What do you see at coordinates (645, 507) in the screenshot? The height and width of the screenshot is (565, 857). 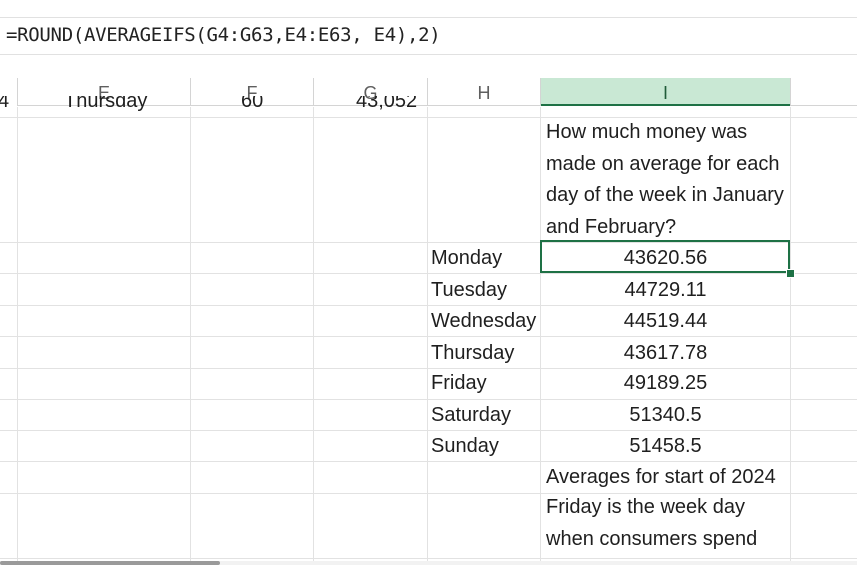 I see `note-line-2: Friday is the week day` at bounding box center [645, 507].